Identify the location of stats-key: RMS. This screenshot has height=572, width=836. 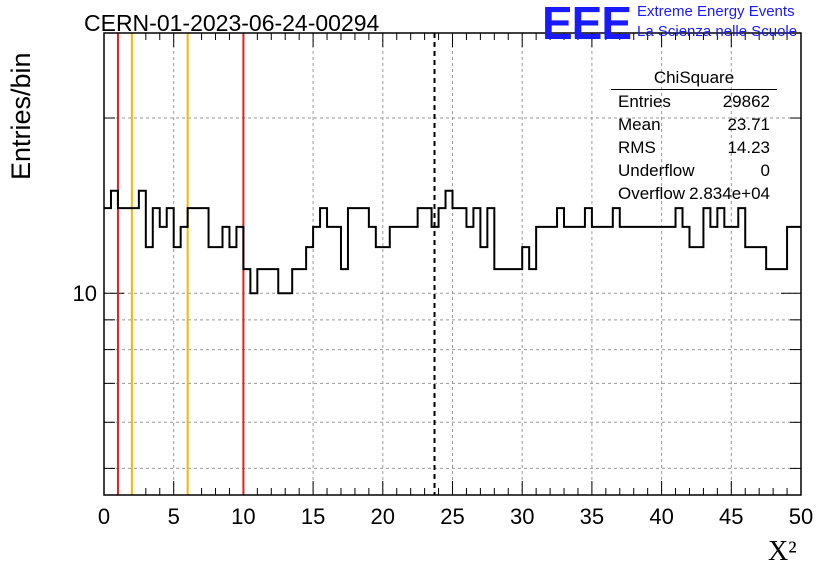
(637, 147).